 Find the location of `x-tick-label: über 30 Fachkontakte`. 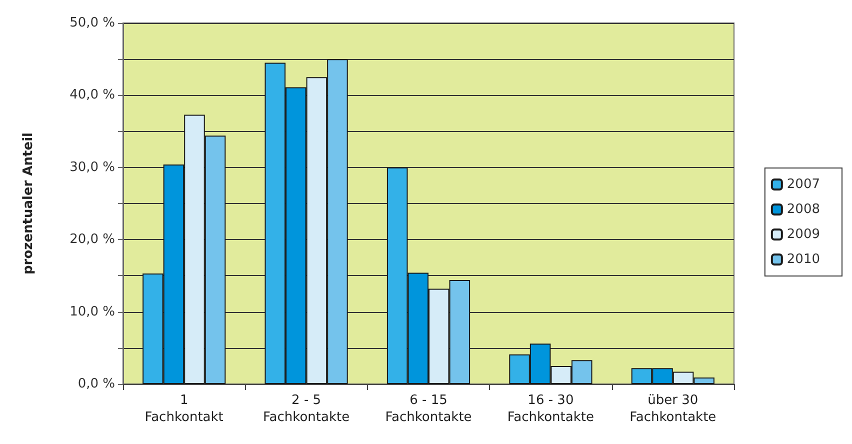

x-tick-label: über 30 Fachkontakte is located at coordinates (673, 409).